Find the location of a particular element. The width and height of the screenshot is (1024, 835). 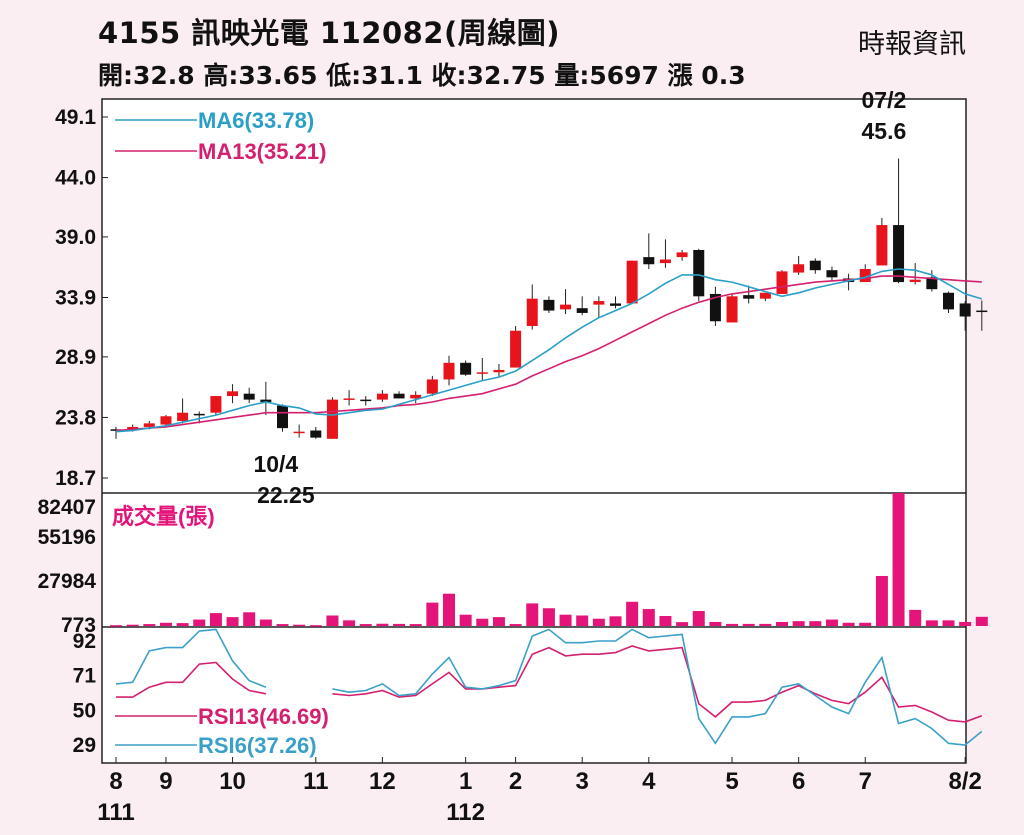

source-label: 時報資訊 is located at coordinates (912, 44).